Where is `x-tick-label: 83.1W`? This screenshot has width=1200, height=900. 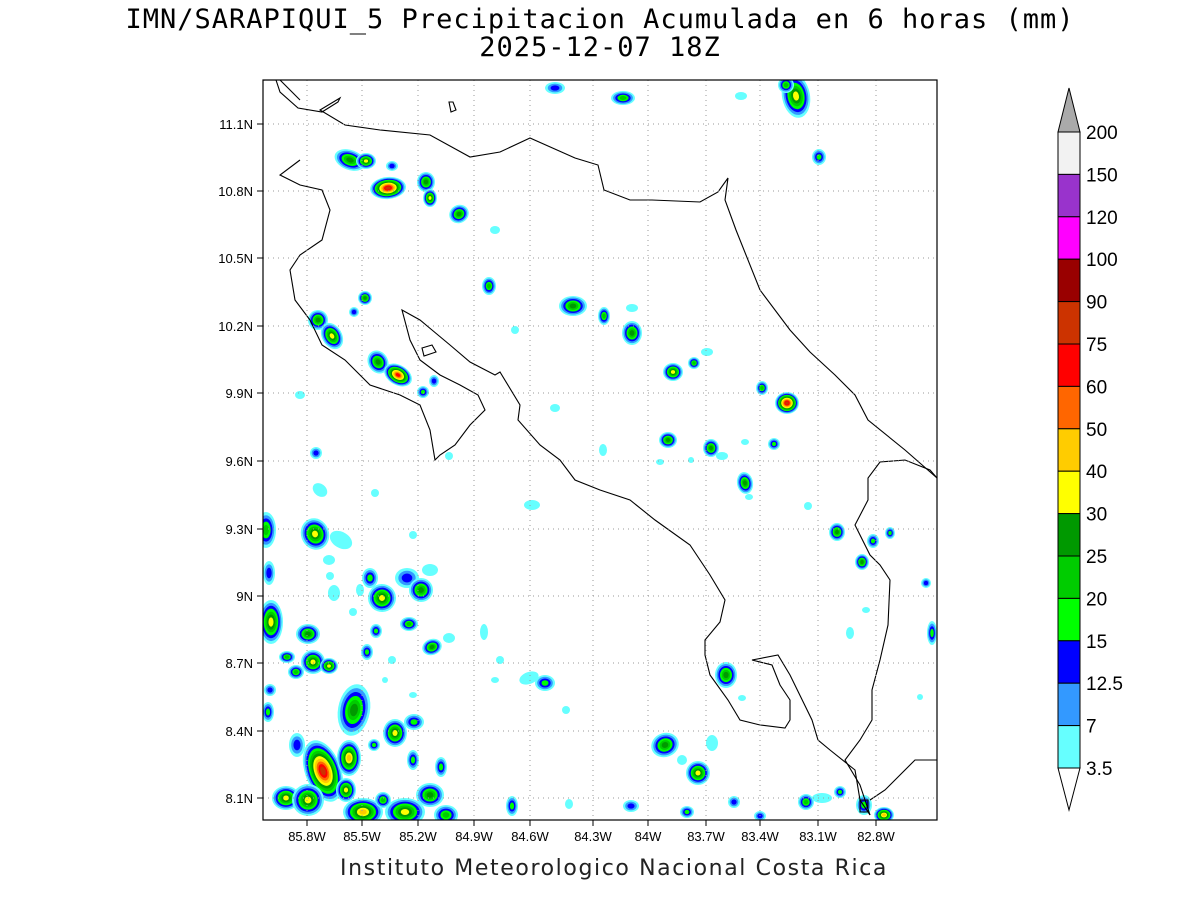 x-tick-label: 83.1W is located at coordinates (818, 836).